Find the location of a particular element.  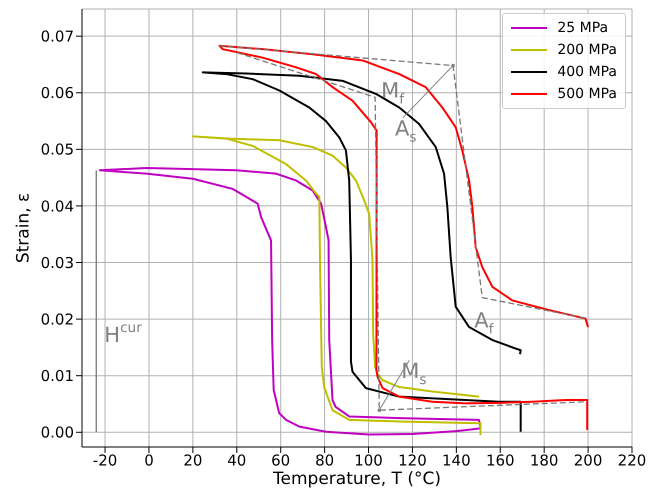

y-tick-label: 0.03 is located at coordinates (57, 263).